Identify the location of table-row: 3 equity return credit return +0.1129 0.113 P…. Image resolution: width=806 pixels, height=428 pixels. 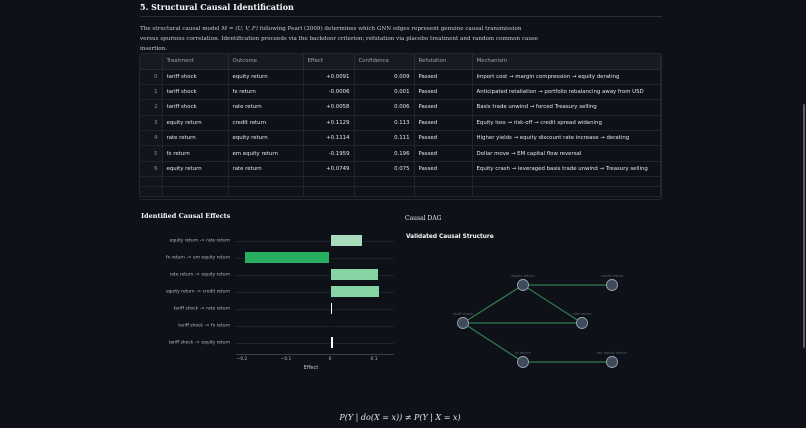
(400, 123).